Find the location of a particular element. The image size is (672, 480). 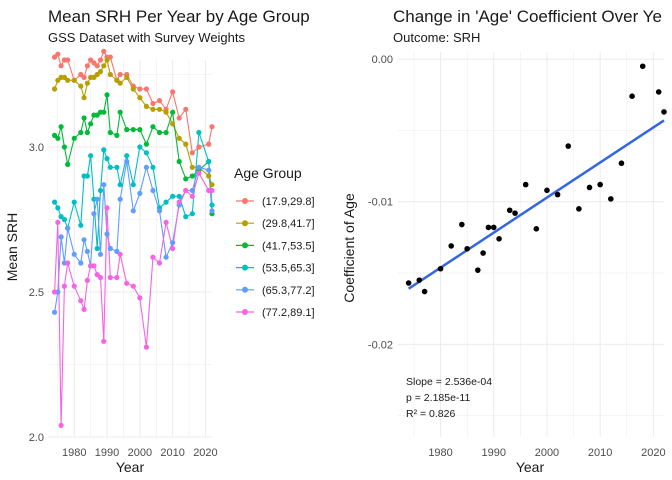

right-chart-subtitle: Outcome: SRH is located at coordinates (436, 37).